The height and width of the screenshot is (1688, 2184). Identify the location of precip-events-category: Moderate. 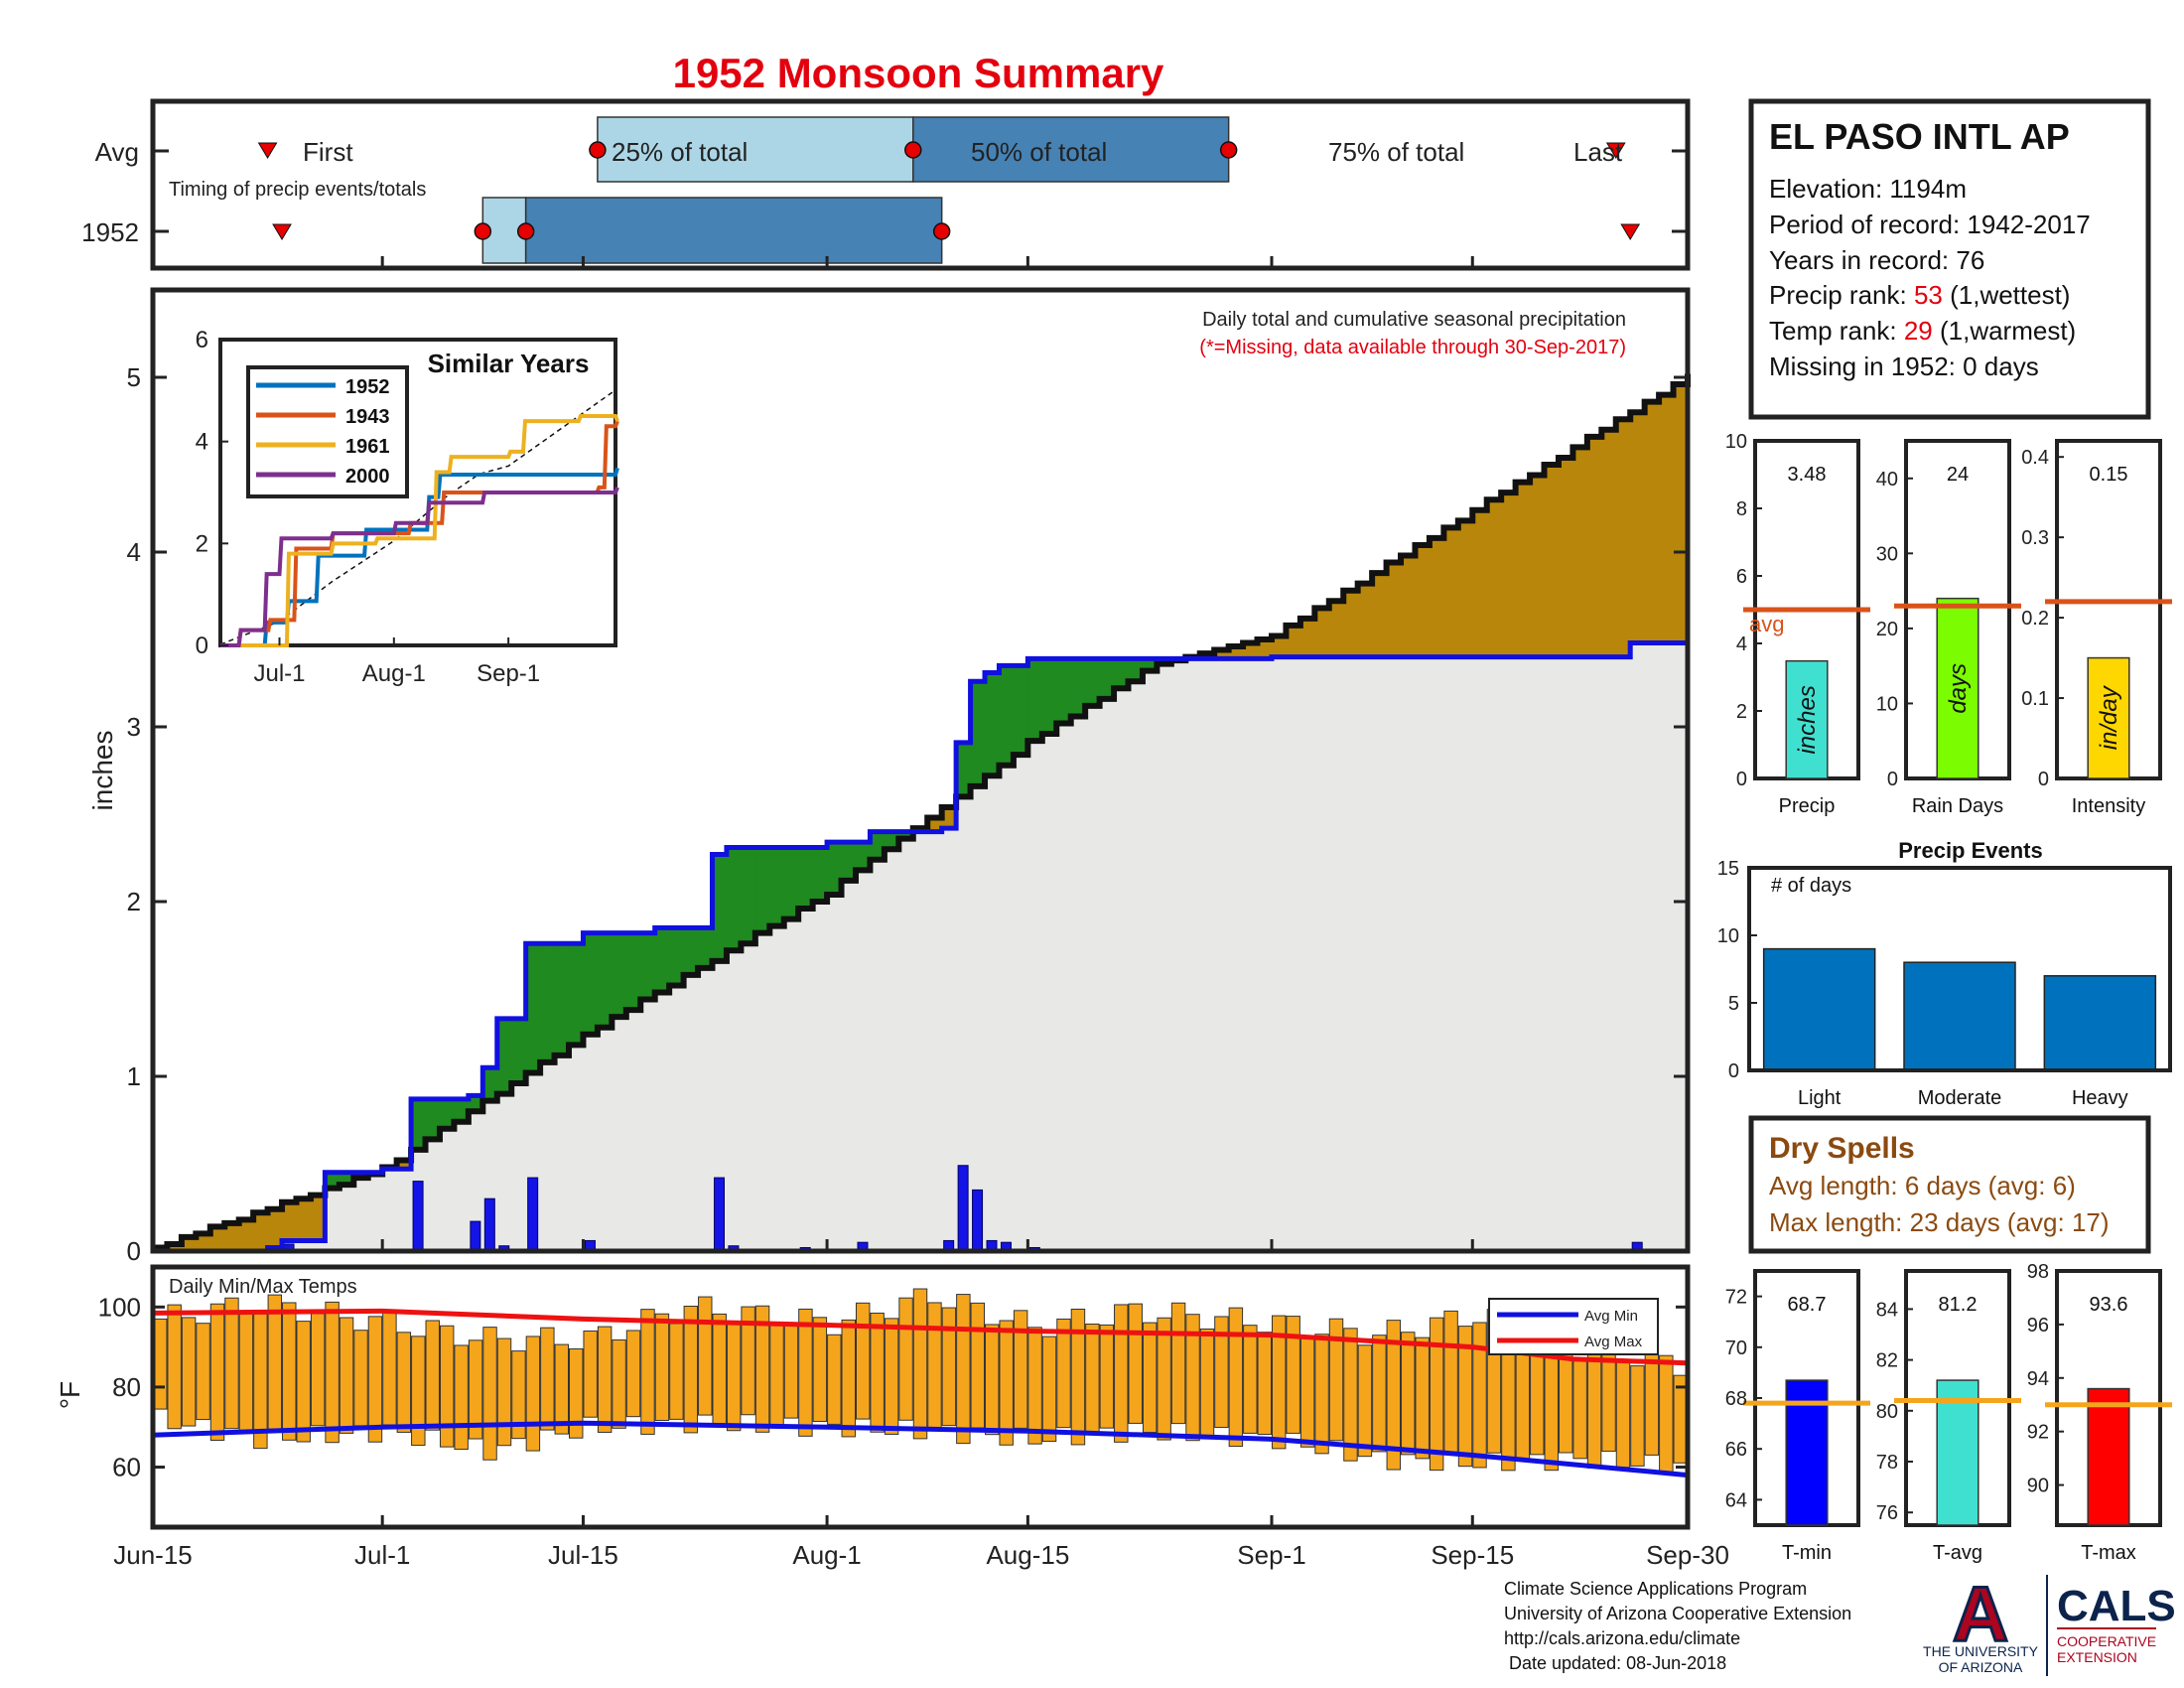
(1960, 1098).